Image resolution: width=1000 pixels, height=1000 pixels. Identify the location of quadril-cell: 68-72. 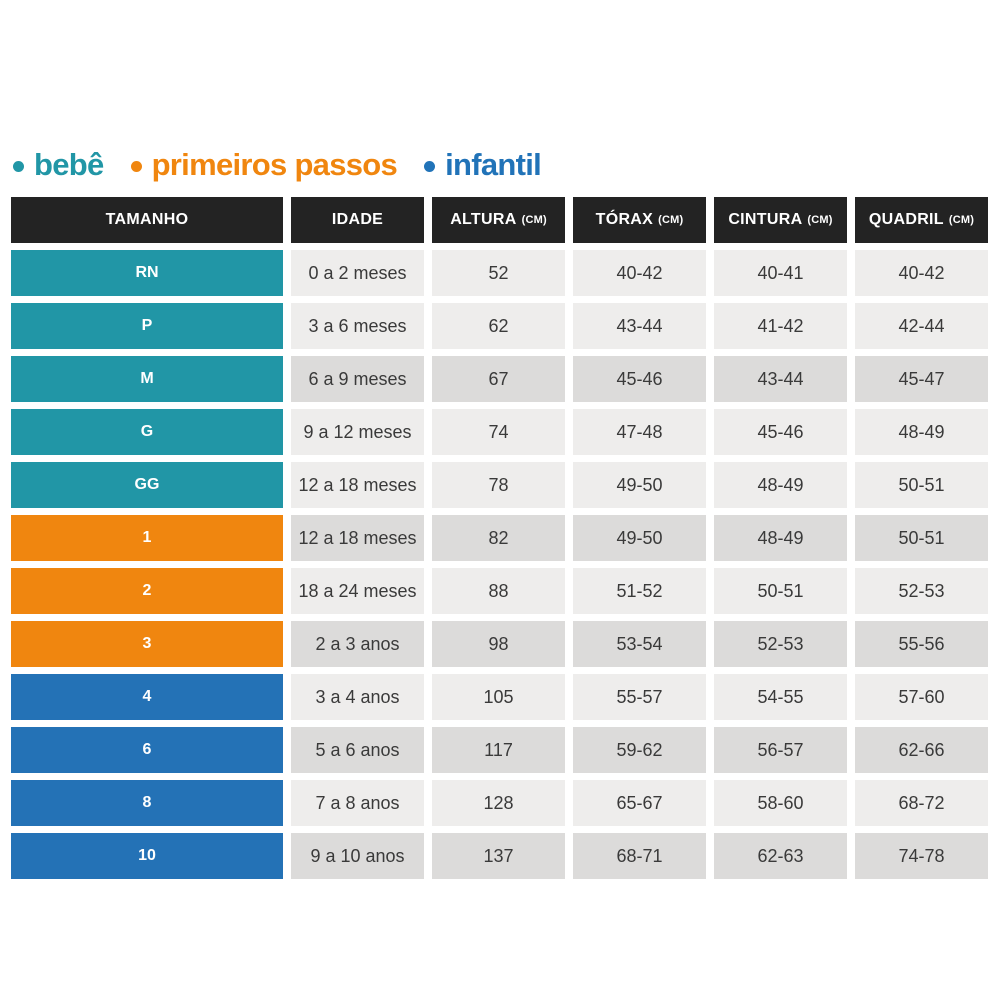
(921, 803).